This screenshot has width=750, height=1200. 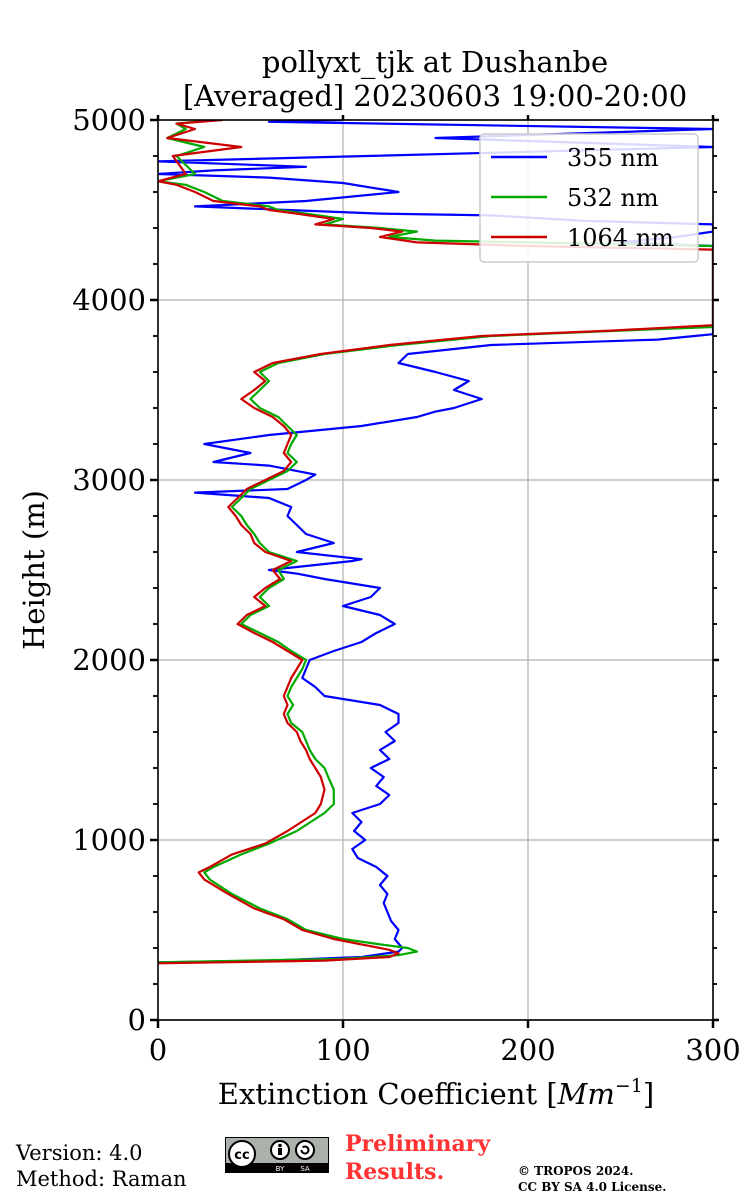 I want to click on chart-title-line1: pollyxt_tjk at Dushanbe, so click(x=435, y=62).